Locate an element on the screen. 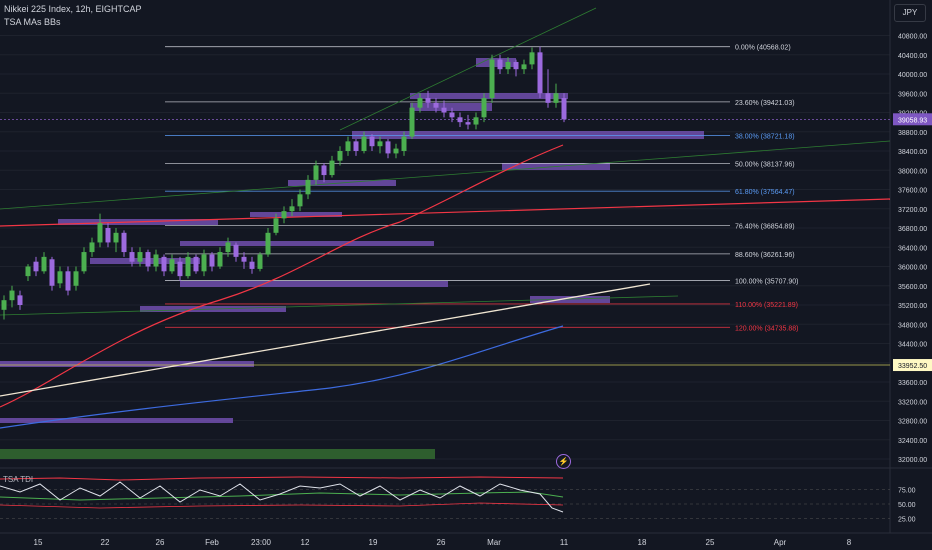 The width and height of the screenshot is (932, 550). time-tick-label: Apr is located at coordinates (780, 542).